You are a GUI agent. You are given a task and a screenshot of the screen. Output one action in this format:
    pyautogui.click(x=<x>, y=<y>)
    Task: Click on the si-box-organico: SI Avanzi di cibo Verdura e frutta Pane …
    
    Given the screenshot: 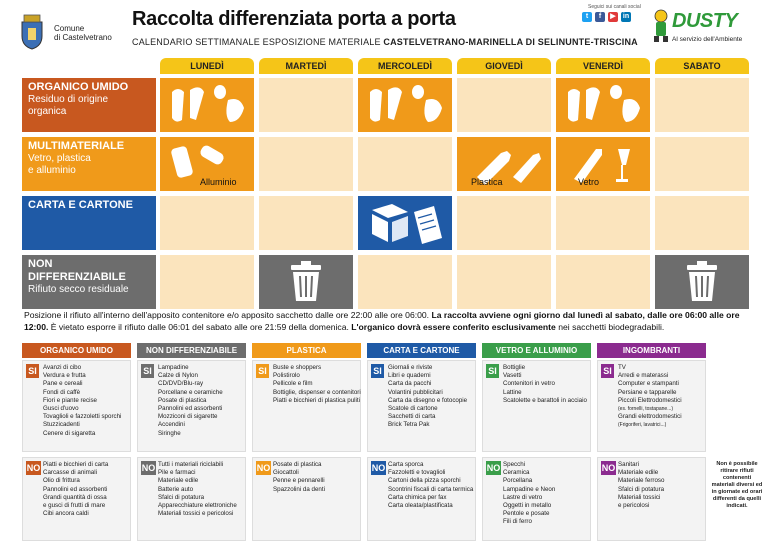 What is the action you would take?
    pyautogui.click(x=76, y=406)
    